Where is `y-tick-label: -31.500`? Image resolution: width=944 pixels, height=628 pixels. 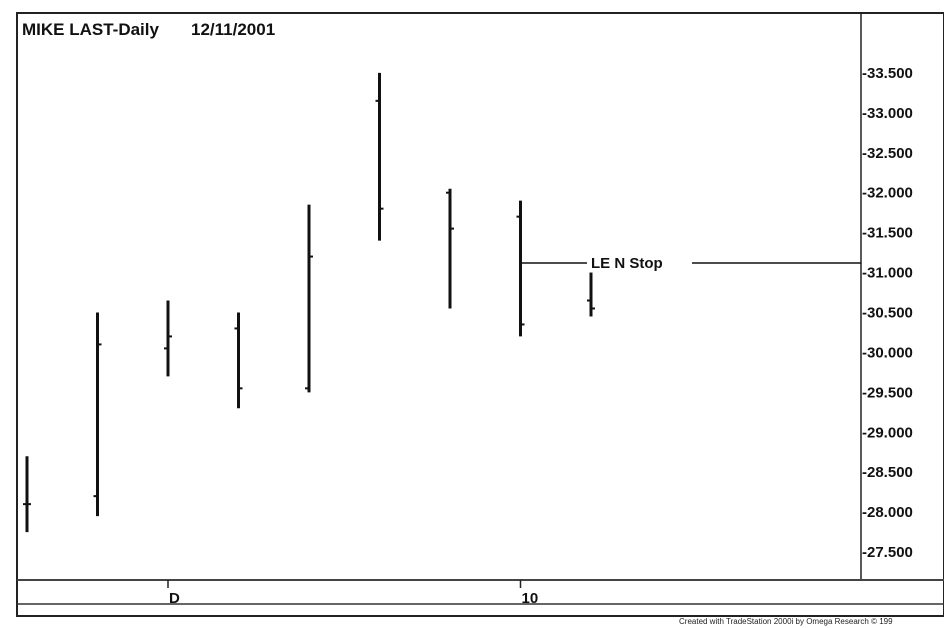 y-tick-label: -31.500 is located at coordinates (887, 233).